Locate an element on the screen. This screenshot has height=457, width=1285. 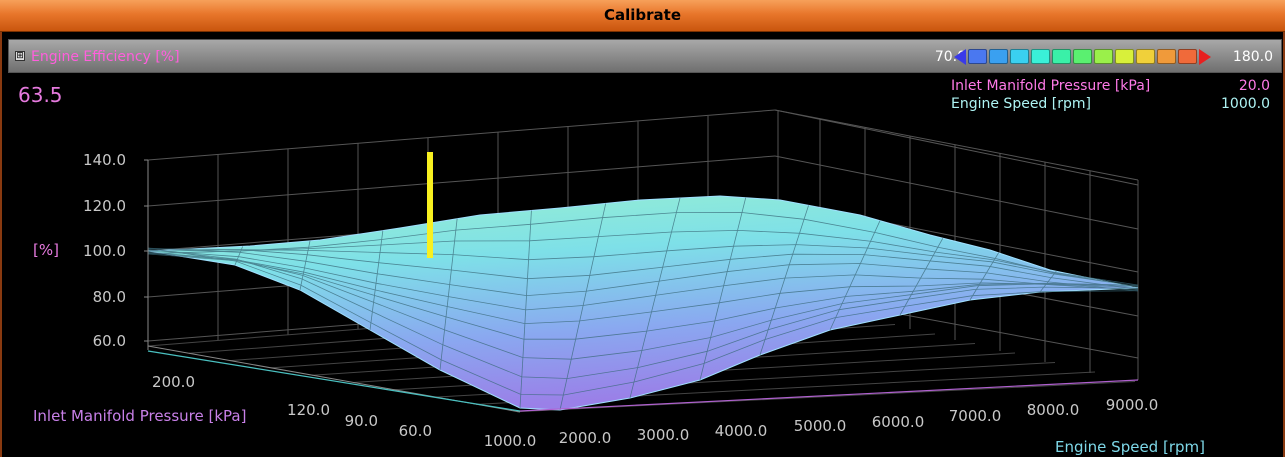
z-tick-label: 120.0 is located at coordinates (104, 206).